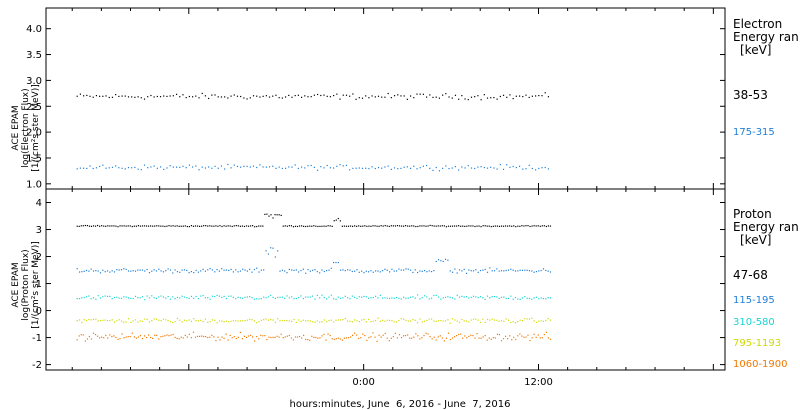 The image size is (800, 410). I want to click on proton-y-tick-label: 4, so click(39, 203).